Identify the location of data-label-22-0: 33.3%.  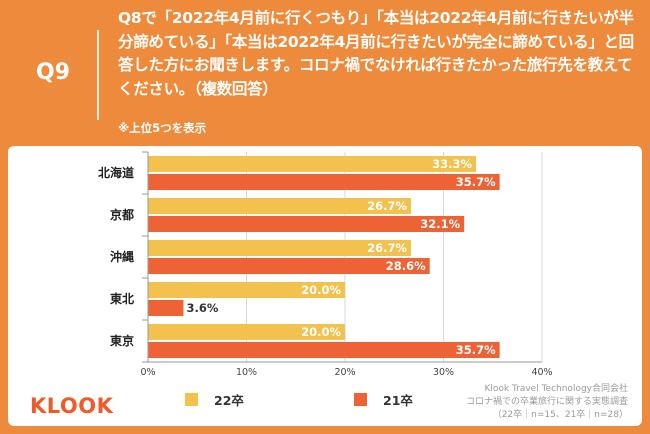
(452, 164).